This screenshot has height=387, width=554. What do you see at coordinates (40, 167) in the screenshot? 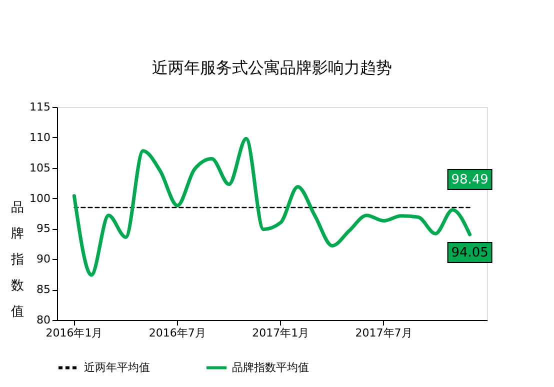
I see `y-tick-label: 105` at bounding box center [40, 167].